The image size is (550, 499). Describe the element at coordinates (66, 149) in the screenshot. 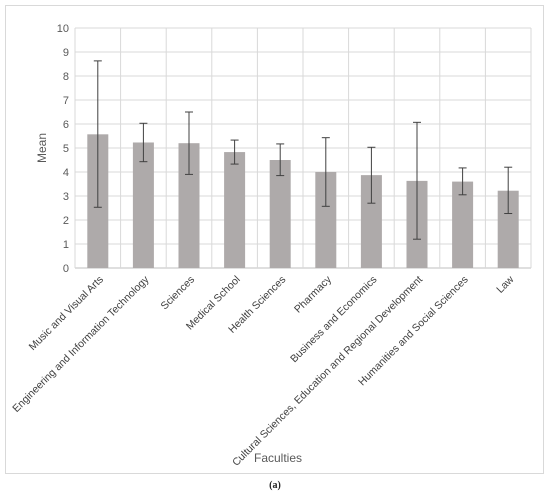

I see `y-tick-label: 5` at that location.